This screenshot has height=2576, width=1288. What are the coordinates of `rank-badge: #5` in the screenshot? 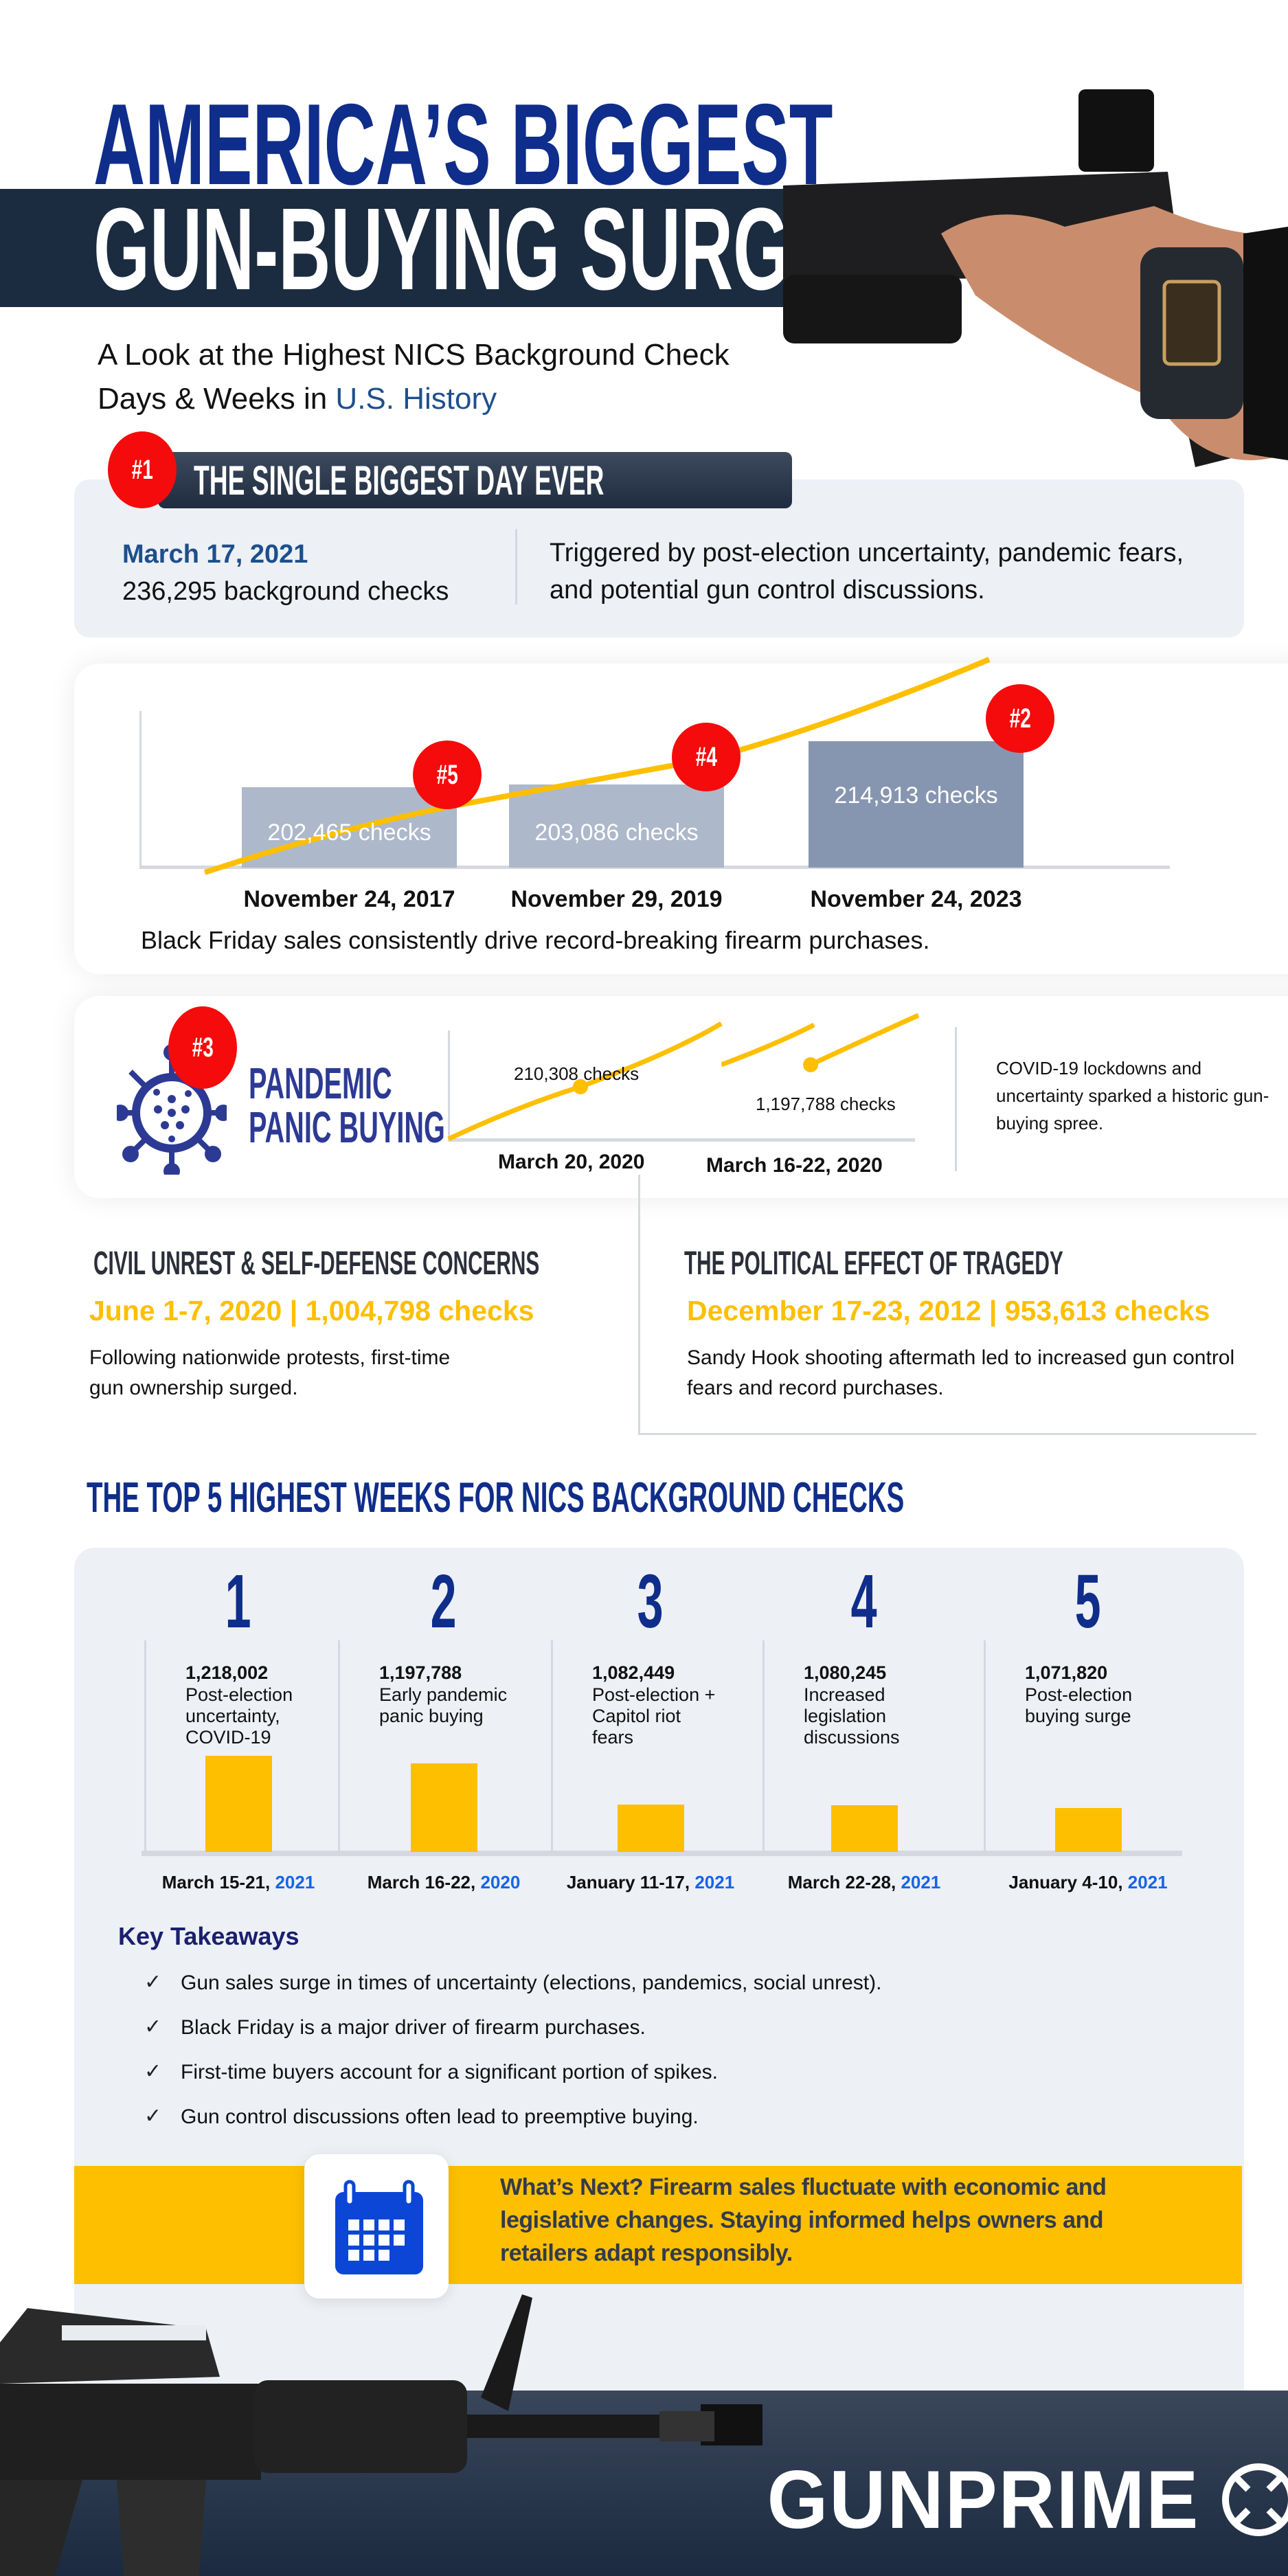 It's located at (447, 775).